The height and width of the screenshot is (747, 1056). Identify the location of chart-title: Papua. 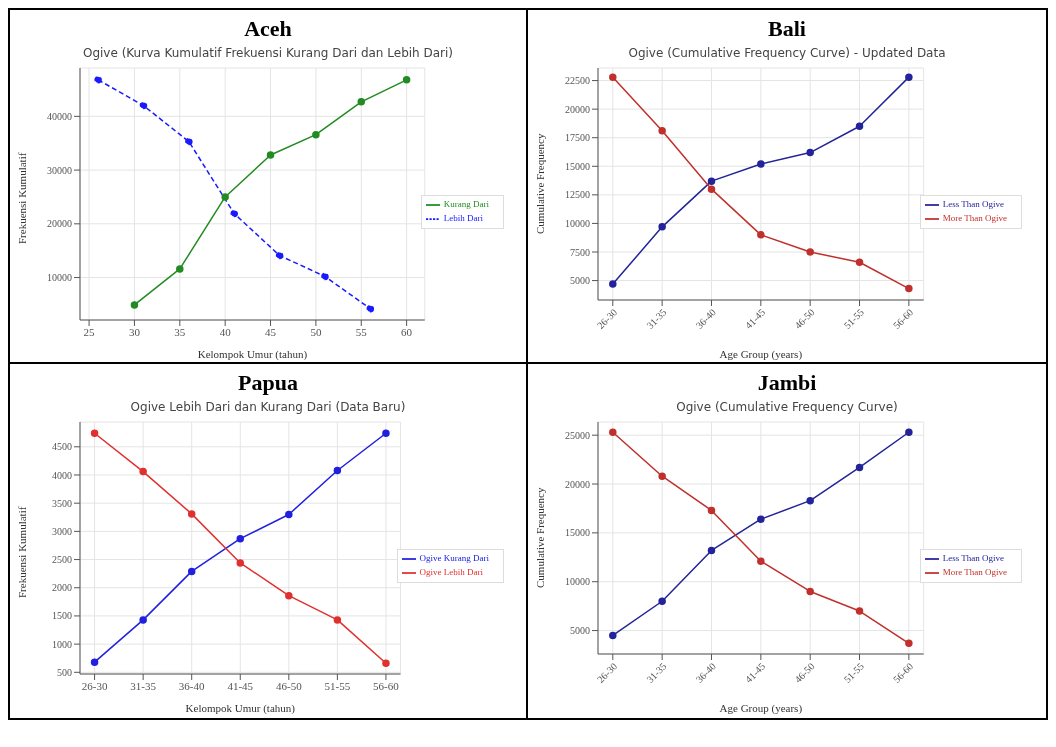
(268, 383).